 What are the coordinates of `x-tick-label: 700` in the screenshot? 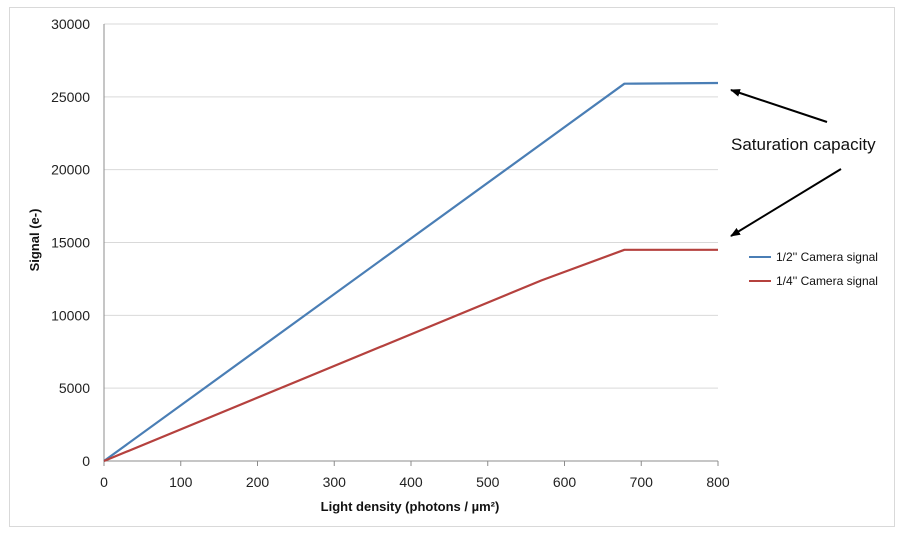 It's located at (642, 482).